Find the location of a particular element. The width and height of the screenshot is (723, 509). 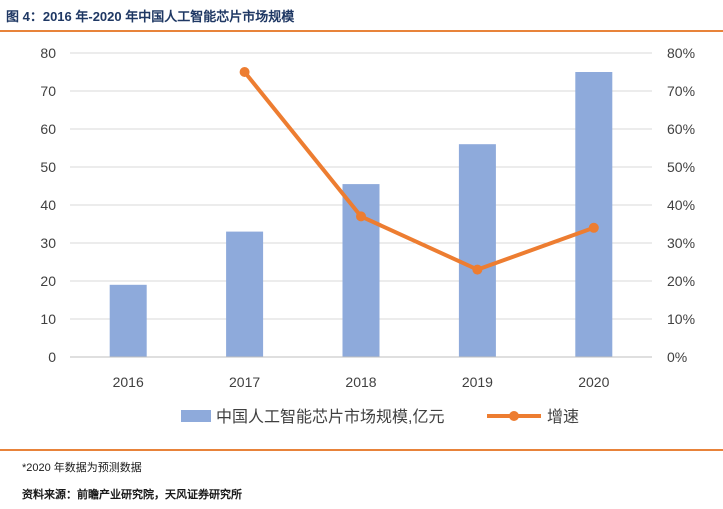

right-tick-label: 80% is located at coordinates (681, 53).